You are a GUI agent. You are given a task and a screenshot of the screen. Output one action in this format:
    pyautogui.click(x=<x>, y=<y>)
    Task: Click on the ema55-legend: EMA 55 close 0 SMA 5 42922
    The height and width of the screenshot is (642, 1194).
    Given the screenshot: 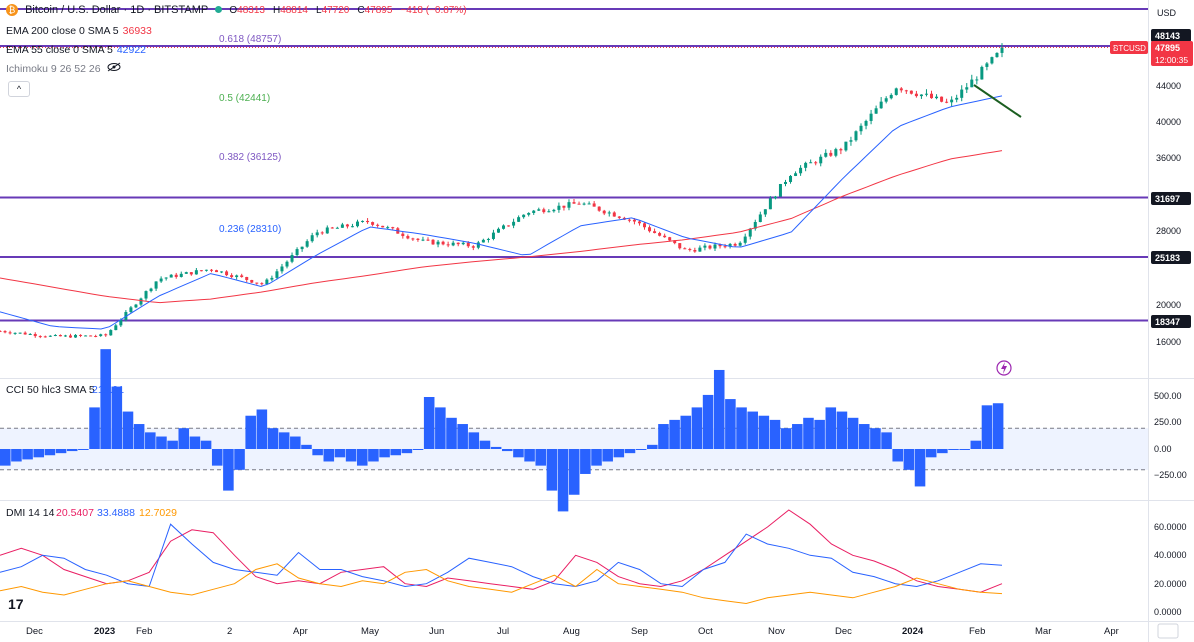 What is the action you would take?
    pyautogui.click(x=78, y=50)
    